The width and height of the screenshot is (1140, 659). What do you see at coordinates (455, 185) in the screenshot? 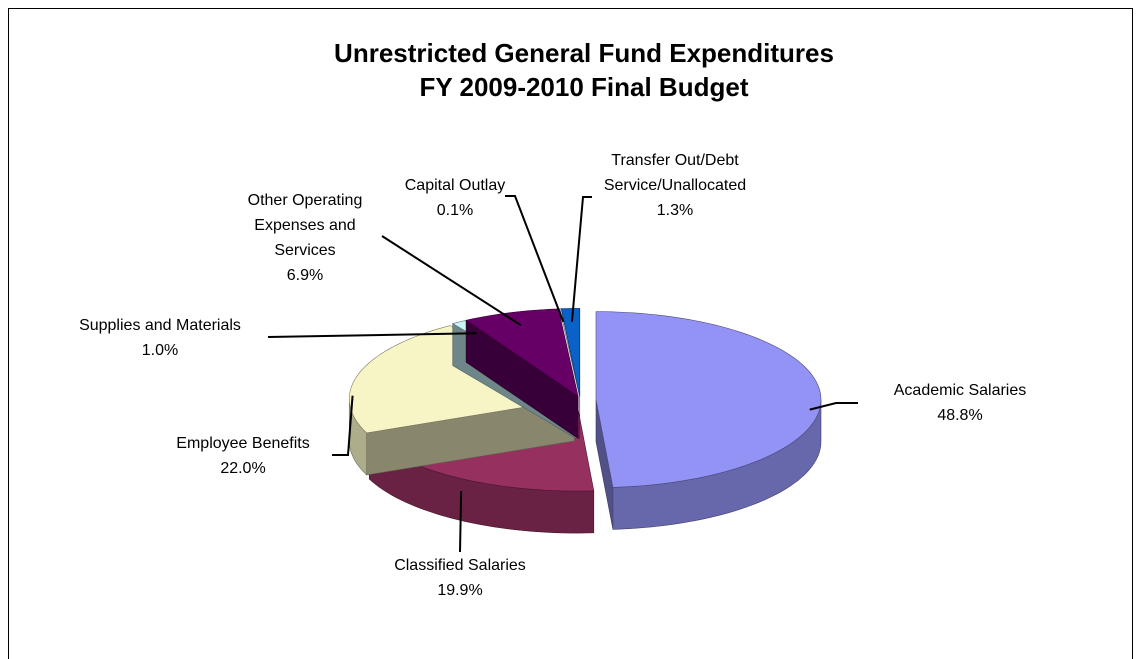
I see `slice-label: Capital Outlay` at bounding box center [455, 185].